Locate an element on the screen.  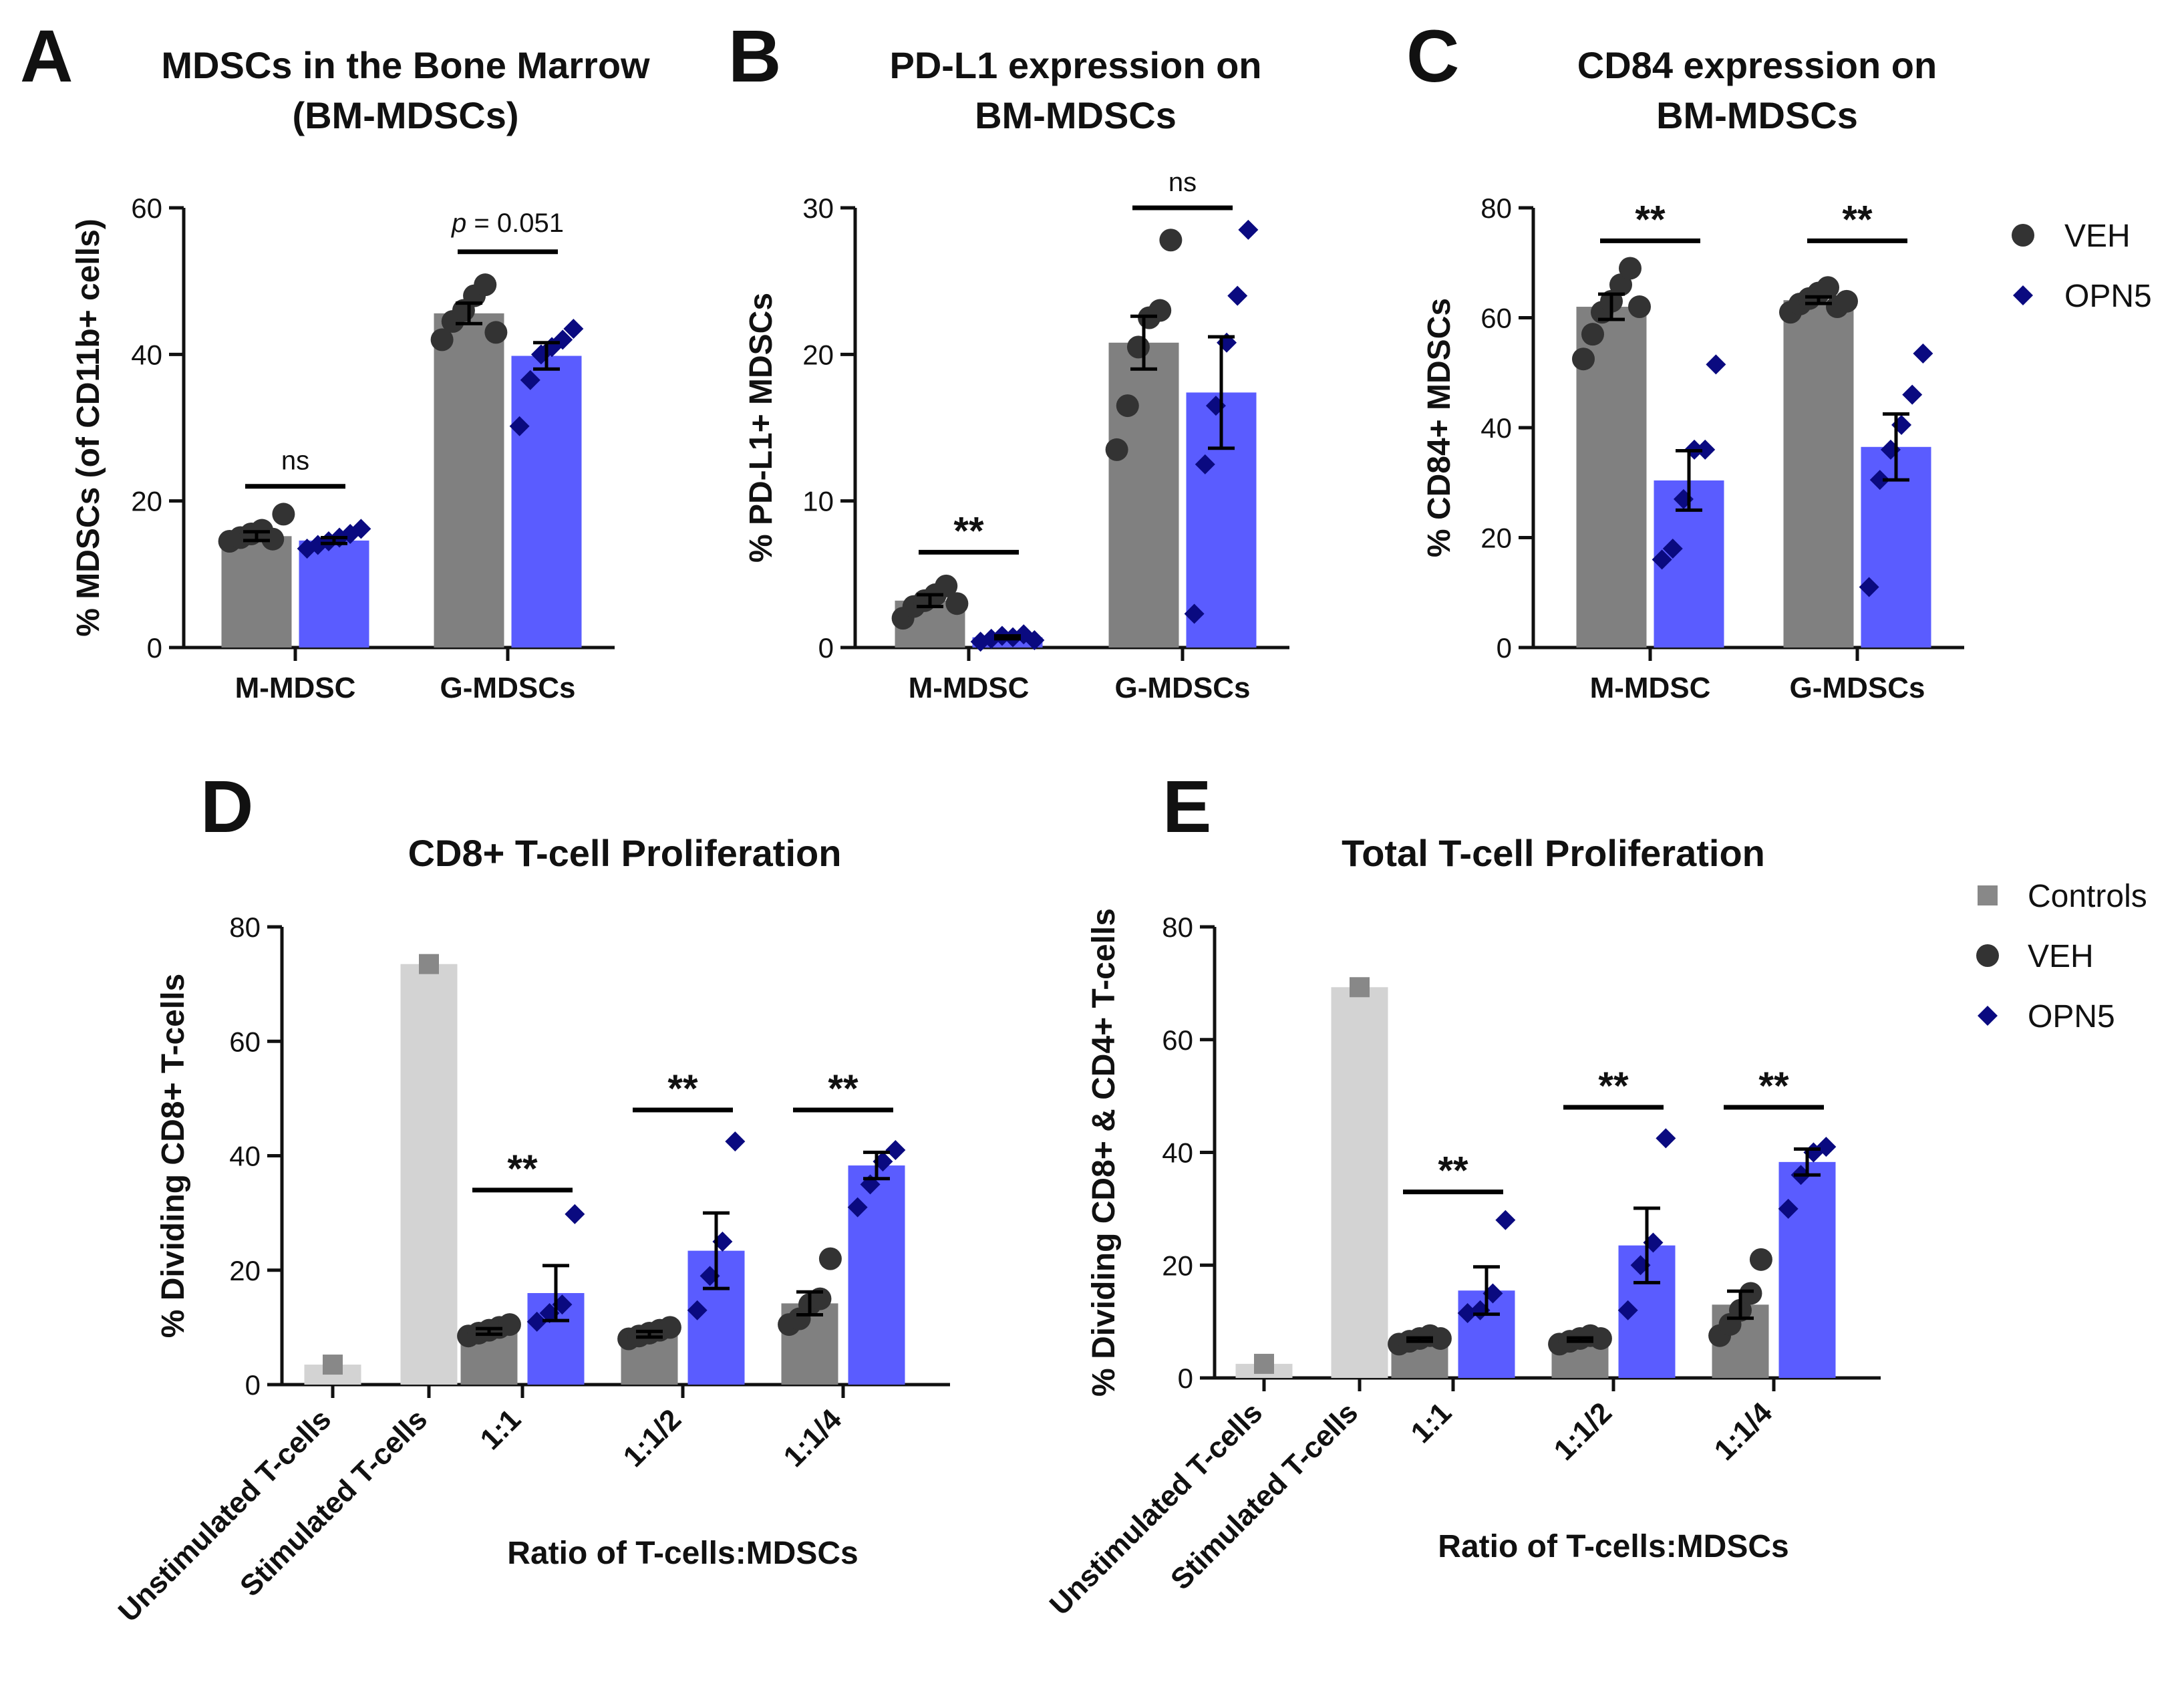
chart-title: BM-MDSCs is located at coordinates (1076, 115).